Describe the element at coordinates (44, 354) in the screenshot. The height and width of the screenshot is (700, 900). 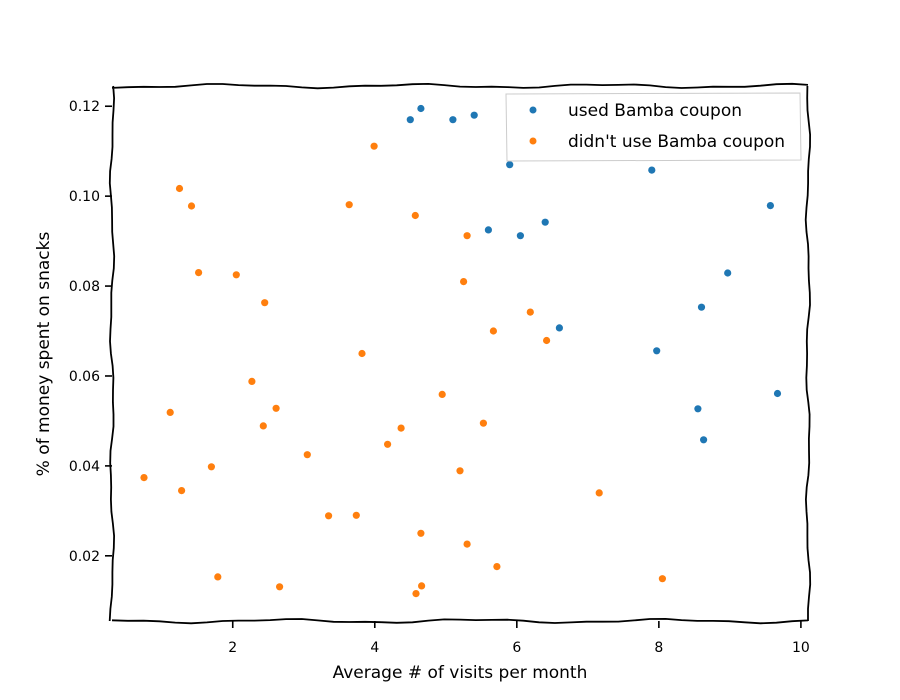
I see `y-axis-label: % of money spent on snacks` at that location.